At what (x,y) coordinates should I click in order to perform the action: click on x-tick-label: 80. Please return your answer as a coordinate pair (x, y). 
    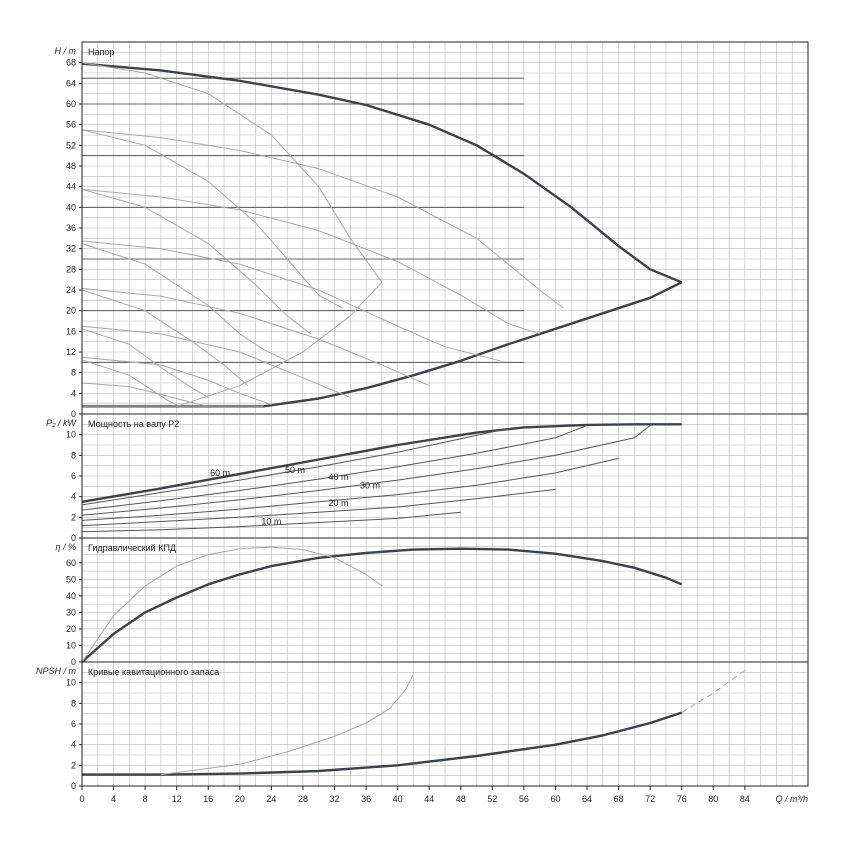
    Looking at the image, I should click on (713, 799).